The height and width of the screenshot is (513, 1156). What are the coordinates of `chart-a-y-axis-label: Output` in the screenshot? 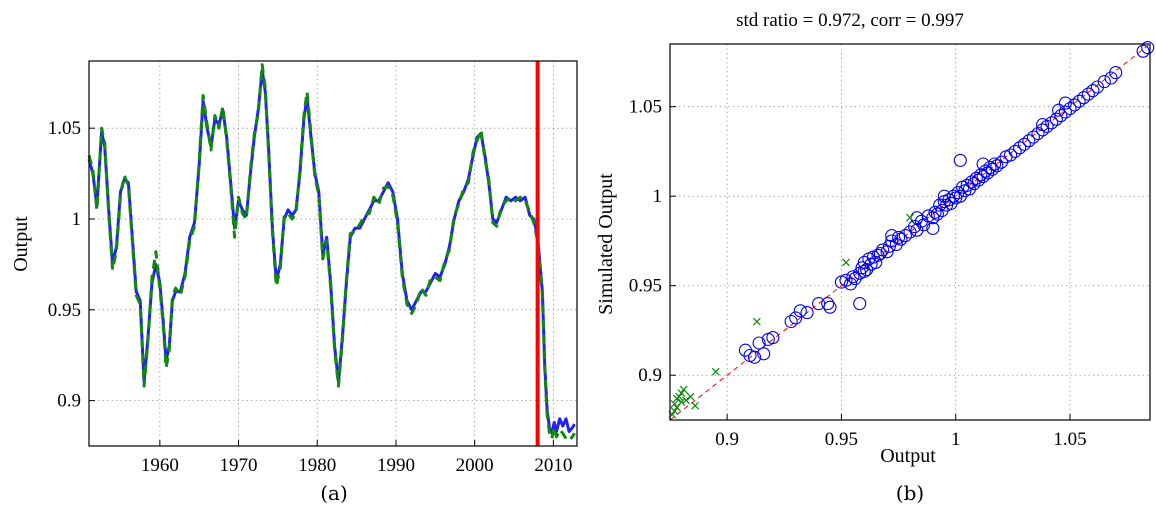 It's located at (21, 244).